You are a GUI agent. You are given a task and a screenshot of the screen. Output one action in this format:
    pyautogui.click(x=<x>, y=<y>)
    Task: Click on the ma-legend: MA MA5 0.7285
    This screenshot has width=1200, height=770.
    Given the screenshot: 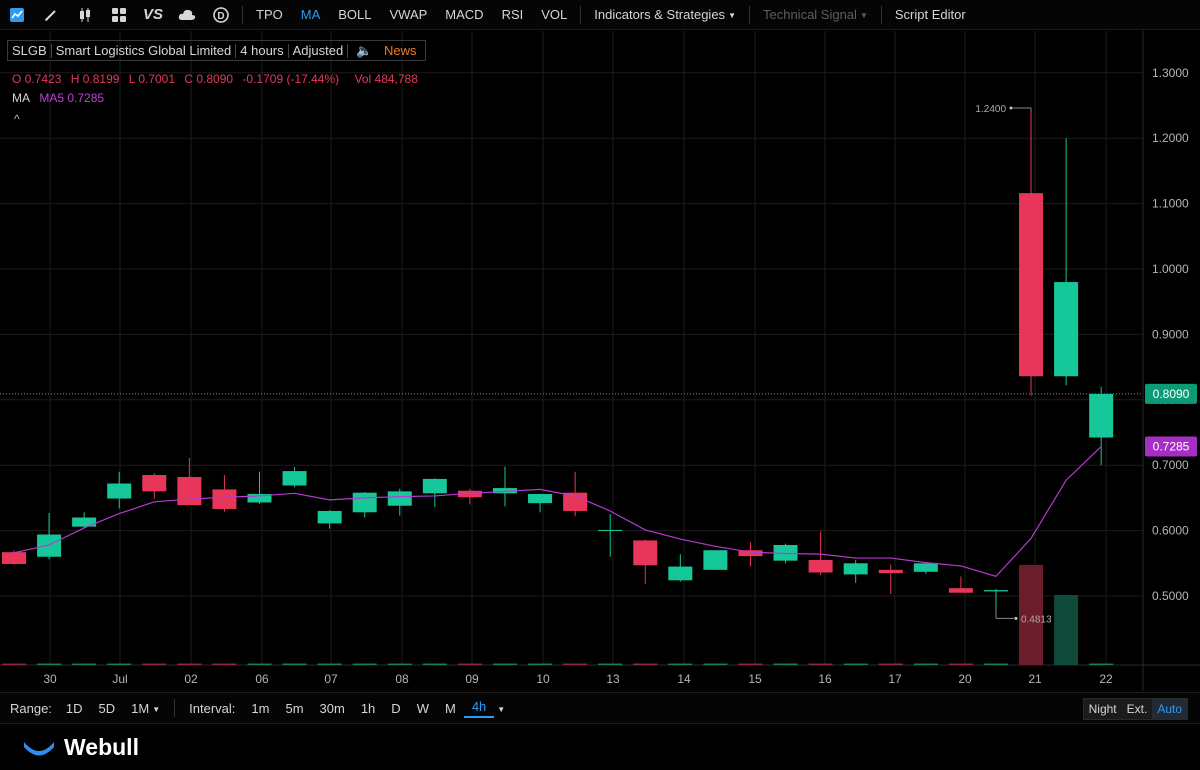 What is the action you would take?
    pyautogui.click(x=58, y=98)
    